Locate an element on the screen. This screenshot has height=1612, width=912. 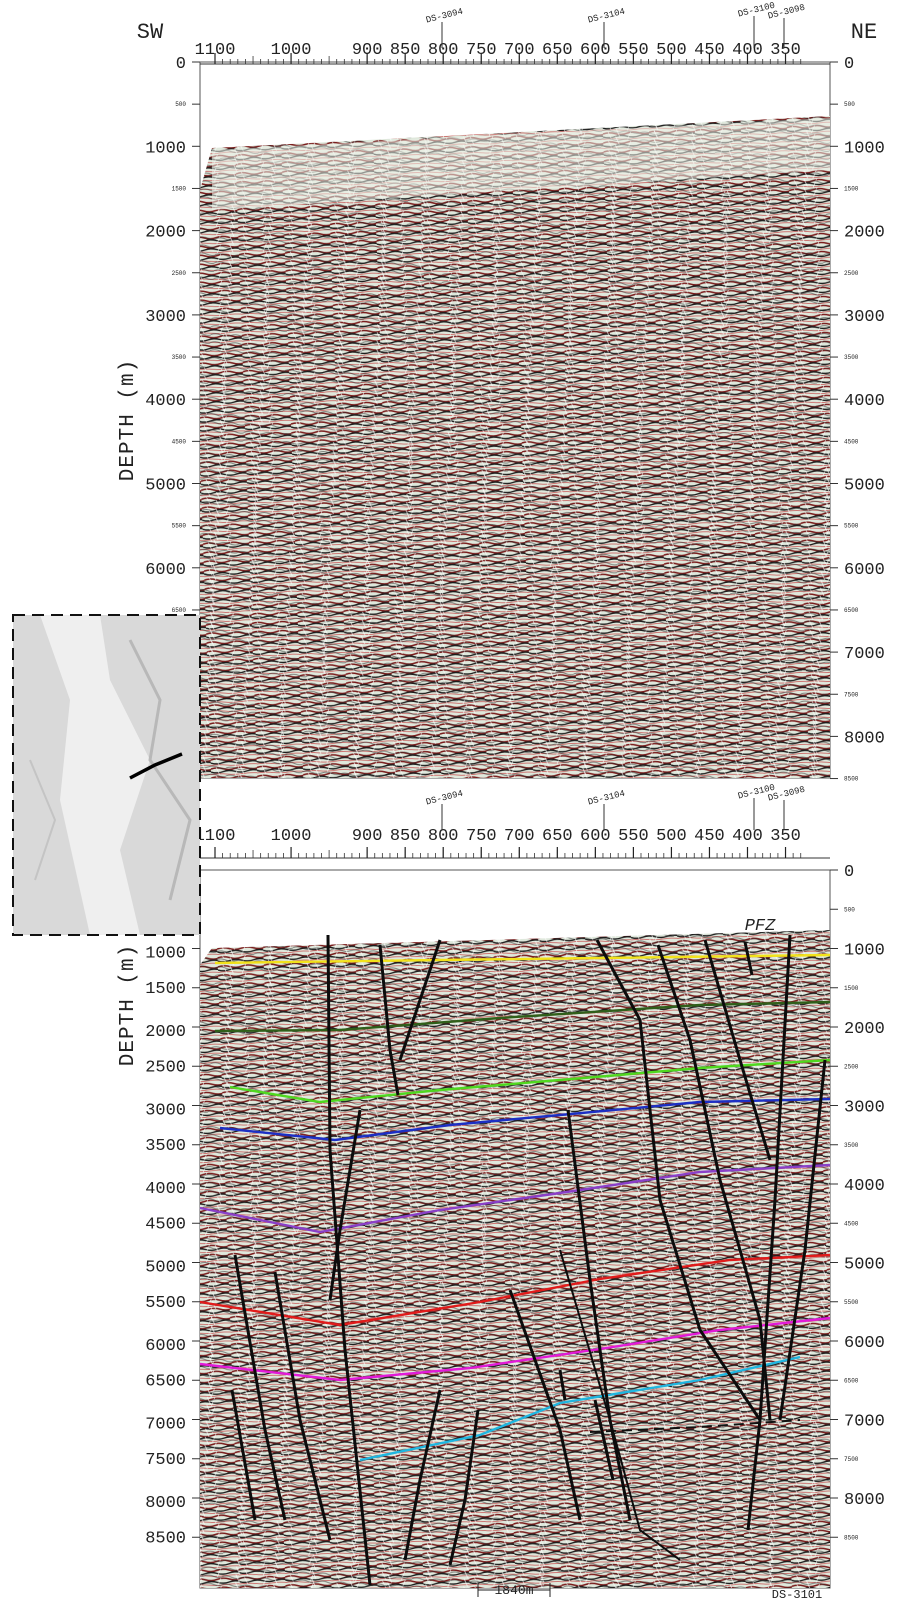
scale-bar-label: 1840m is located at coordinates (513, 1590).